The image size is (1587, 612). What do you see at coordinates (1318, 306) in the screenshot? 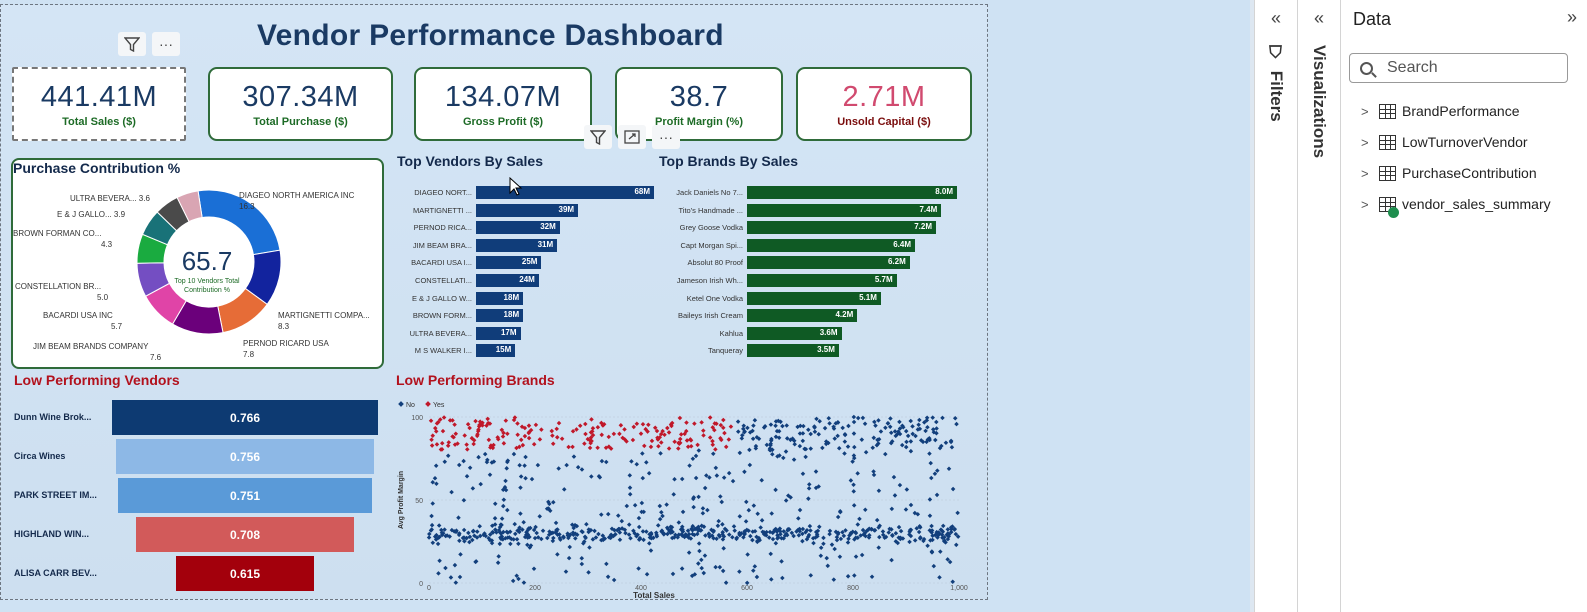
I see `visualizations-pane: « Visualizations` at bounding box center [1318, 306].